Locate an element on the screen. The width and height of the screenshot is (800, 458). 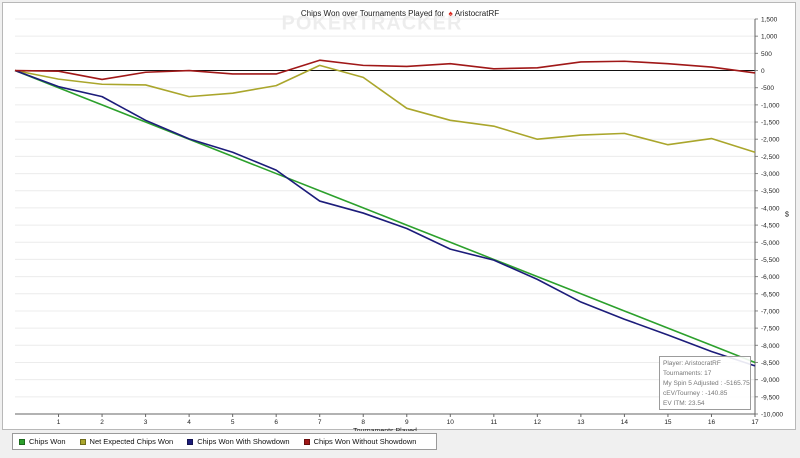
y-tick-label: -3,000 is located at coordinates (770, 174).